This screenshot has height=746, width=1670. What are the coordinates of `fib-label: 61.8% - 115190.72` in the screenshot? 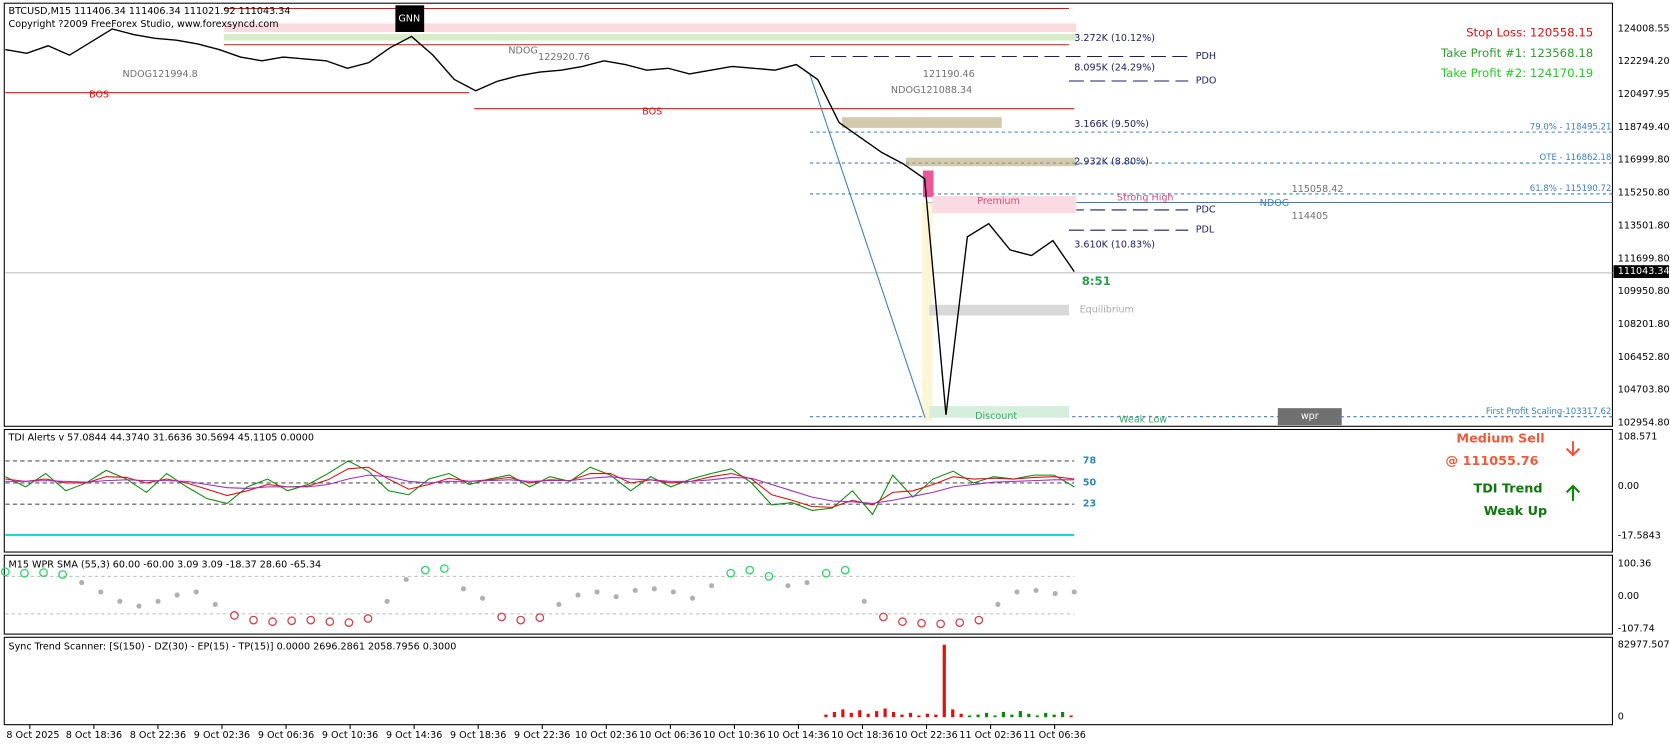 It's located at (1571, 189).